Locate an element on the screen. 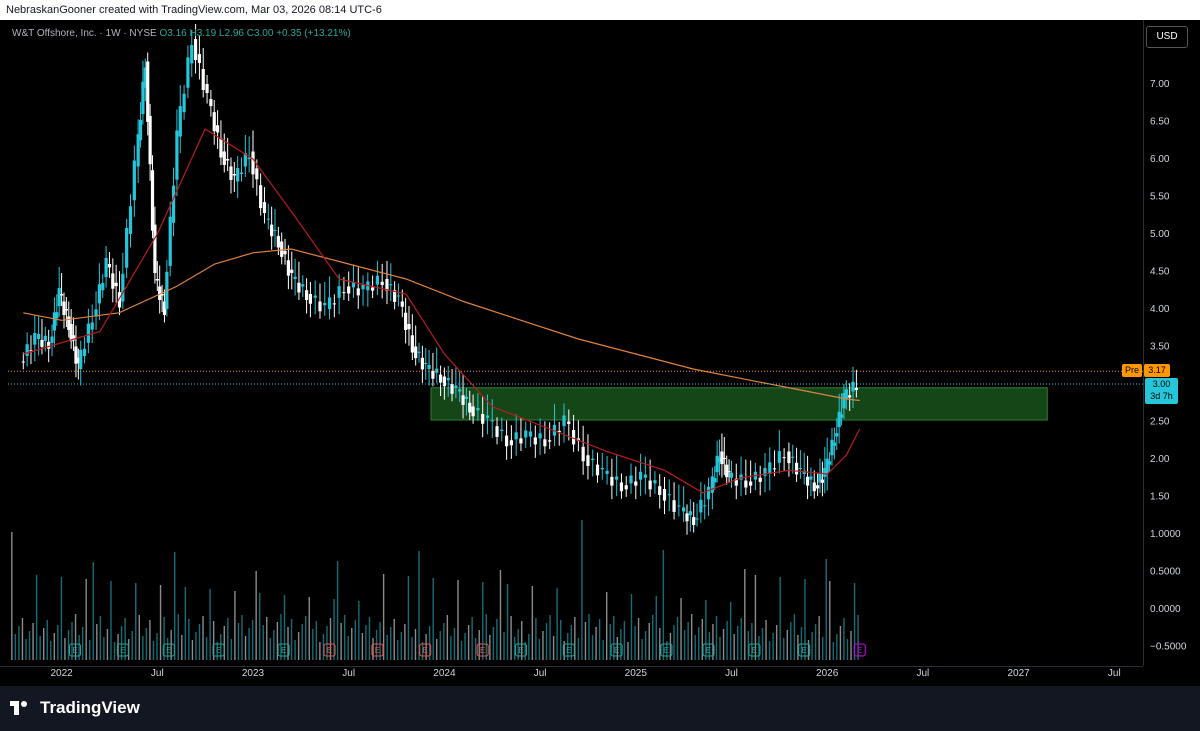 The height and width of the screenshot is (731, 1200). last-price-value: 3.00 is located at coordinates (1161, 384).